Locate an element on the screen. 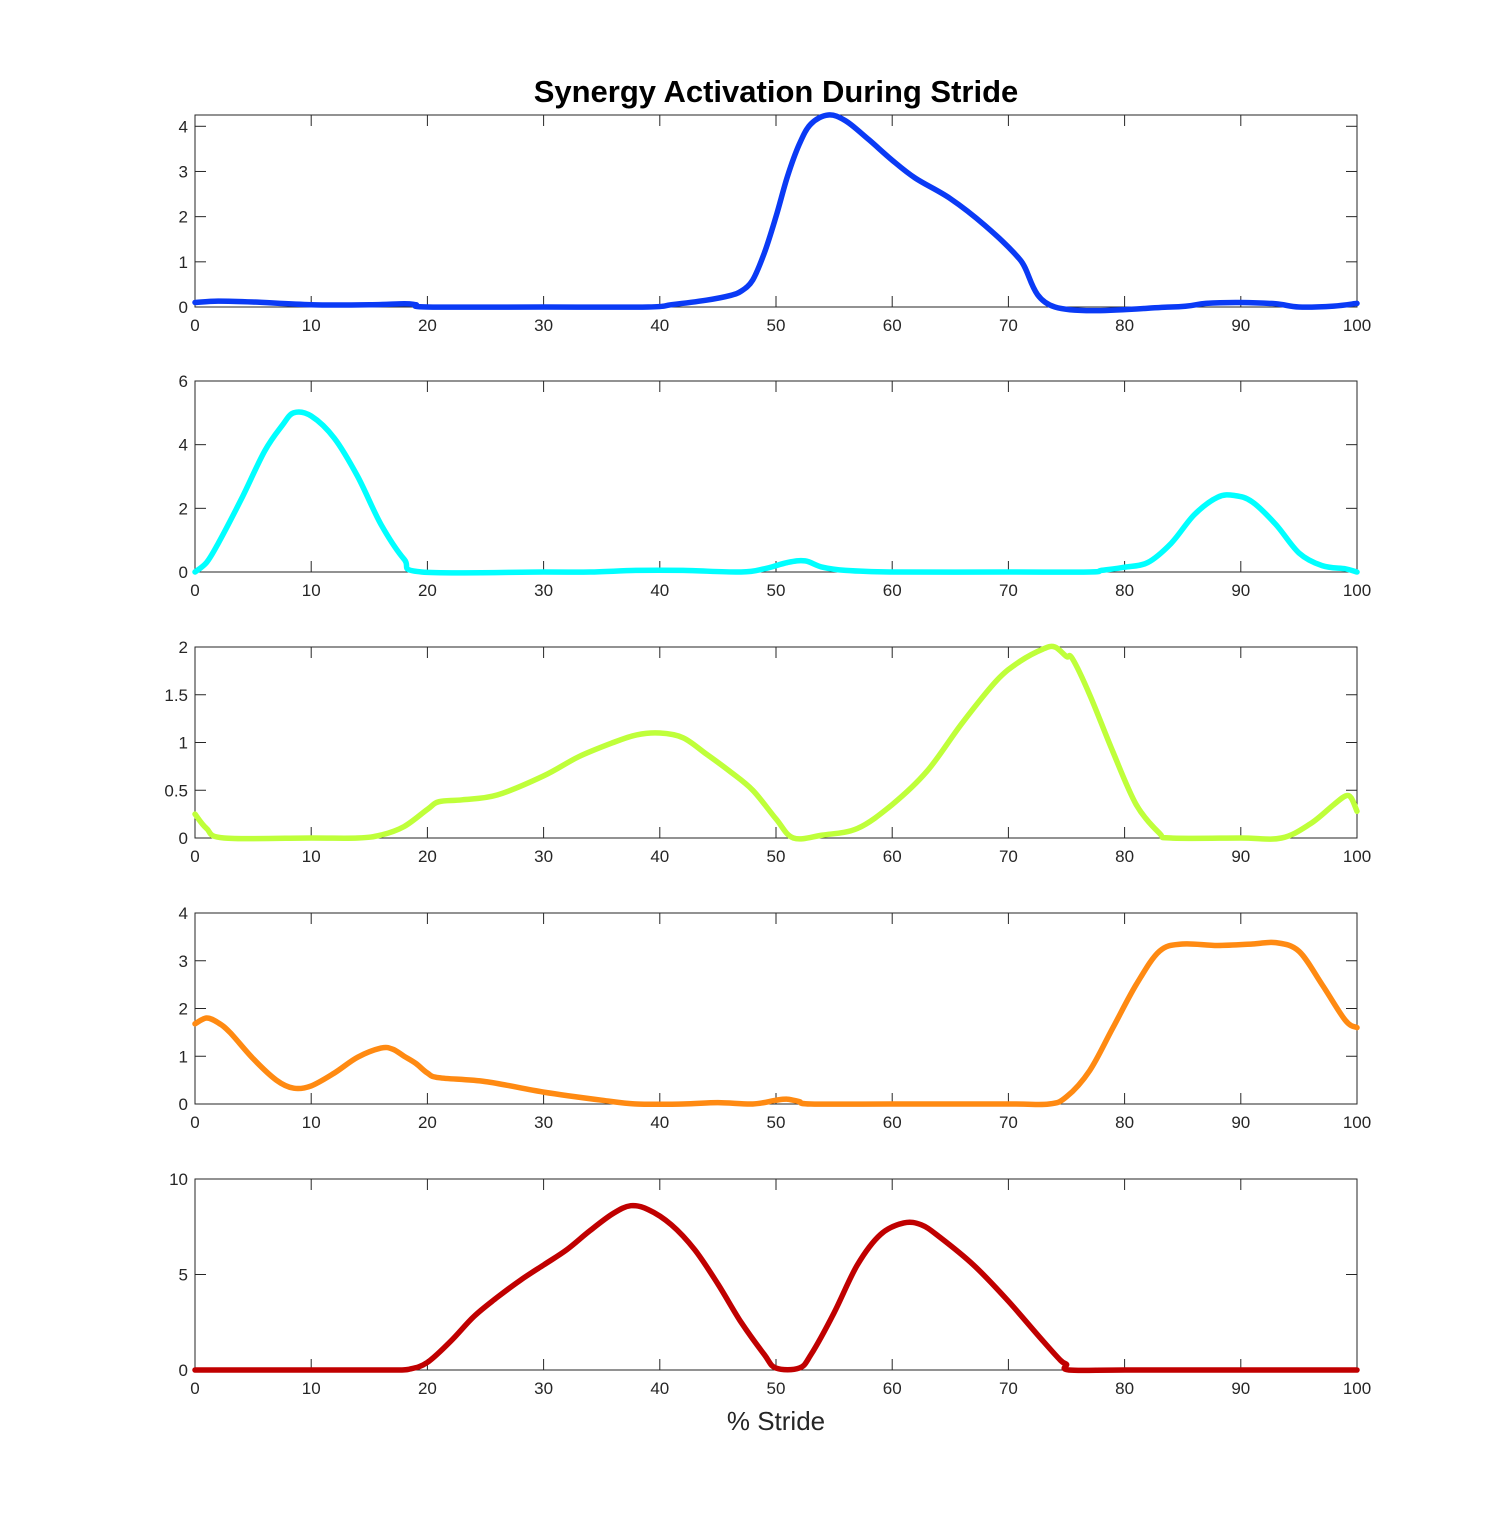 The width and height of the screenshot is (1500, 1539). synergy-2-line is located at coordinates (776, 492).